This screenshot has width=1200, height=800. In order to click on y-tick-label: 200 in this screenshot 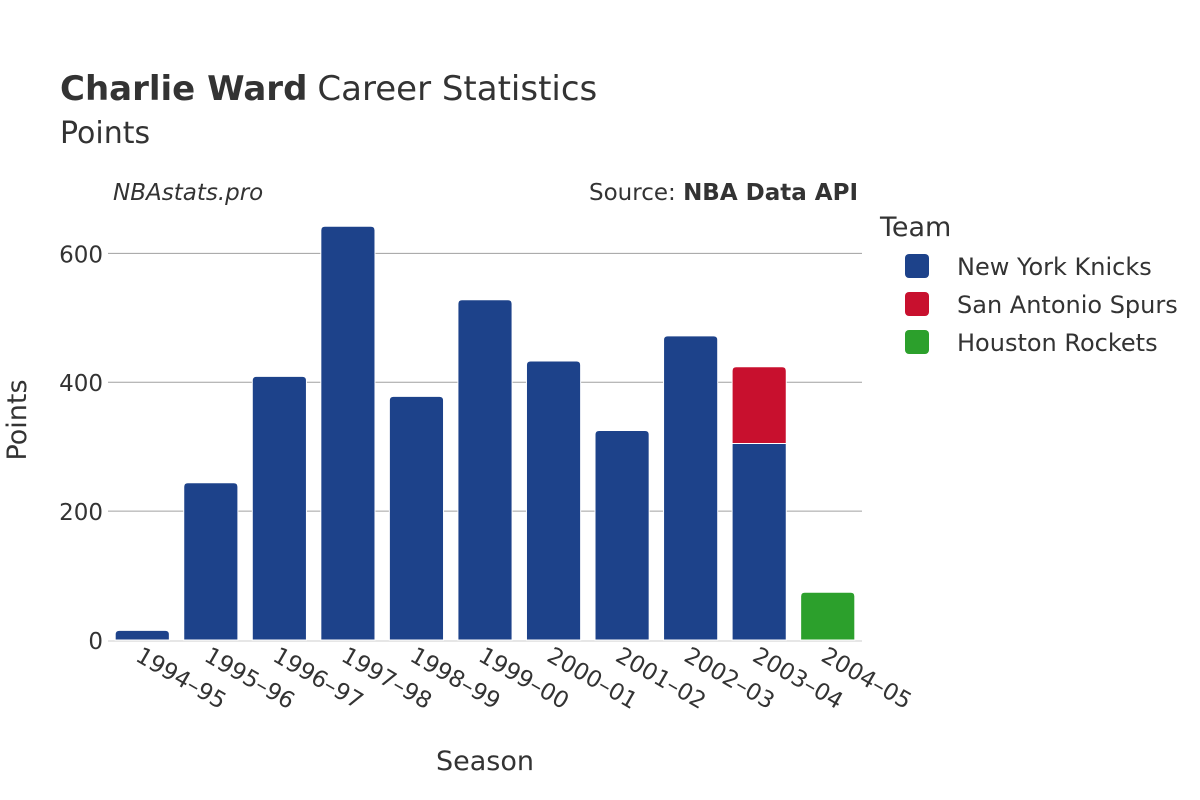, I will do `click(81, 513)`.